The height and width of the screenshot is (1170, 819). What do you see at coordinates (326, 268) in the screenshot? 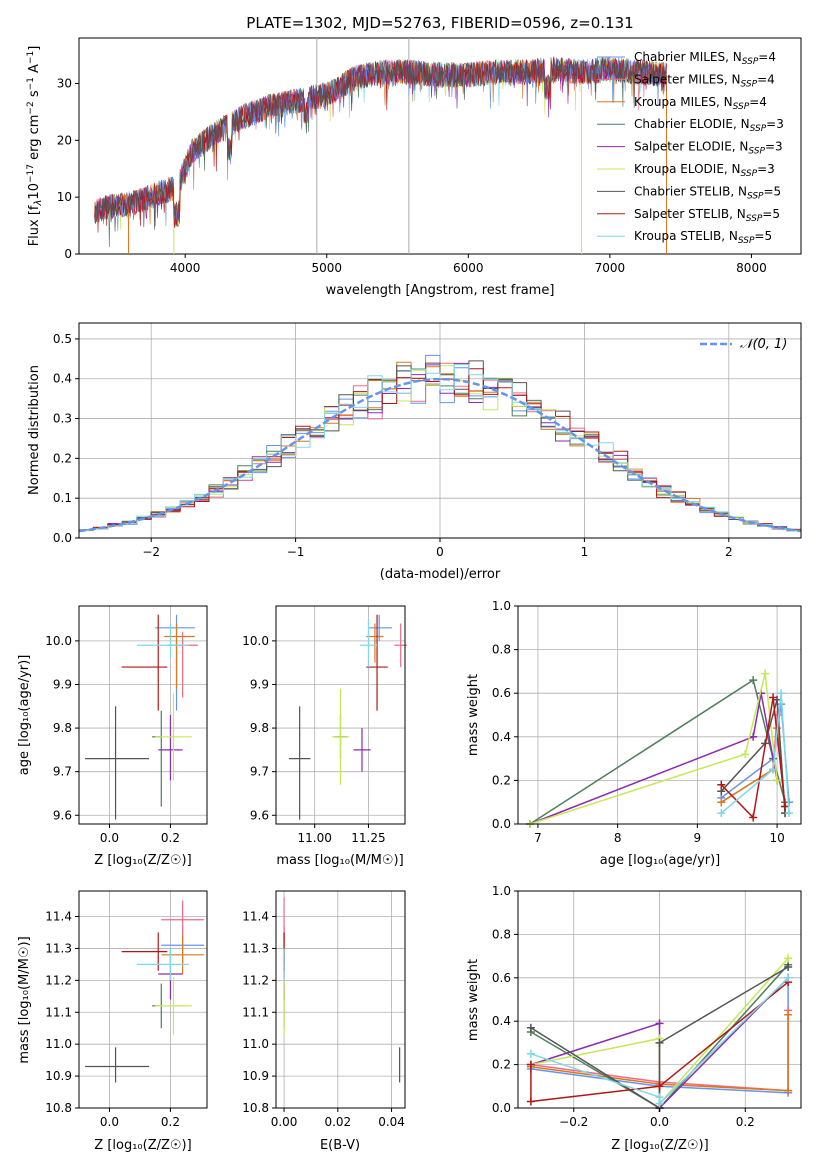
I see `x-tick-label: 5000` at bounding box center [326, 268].